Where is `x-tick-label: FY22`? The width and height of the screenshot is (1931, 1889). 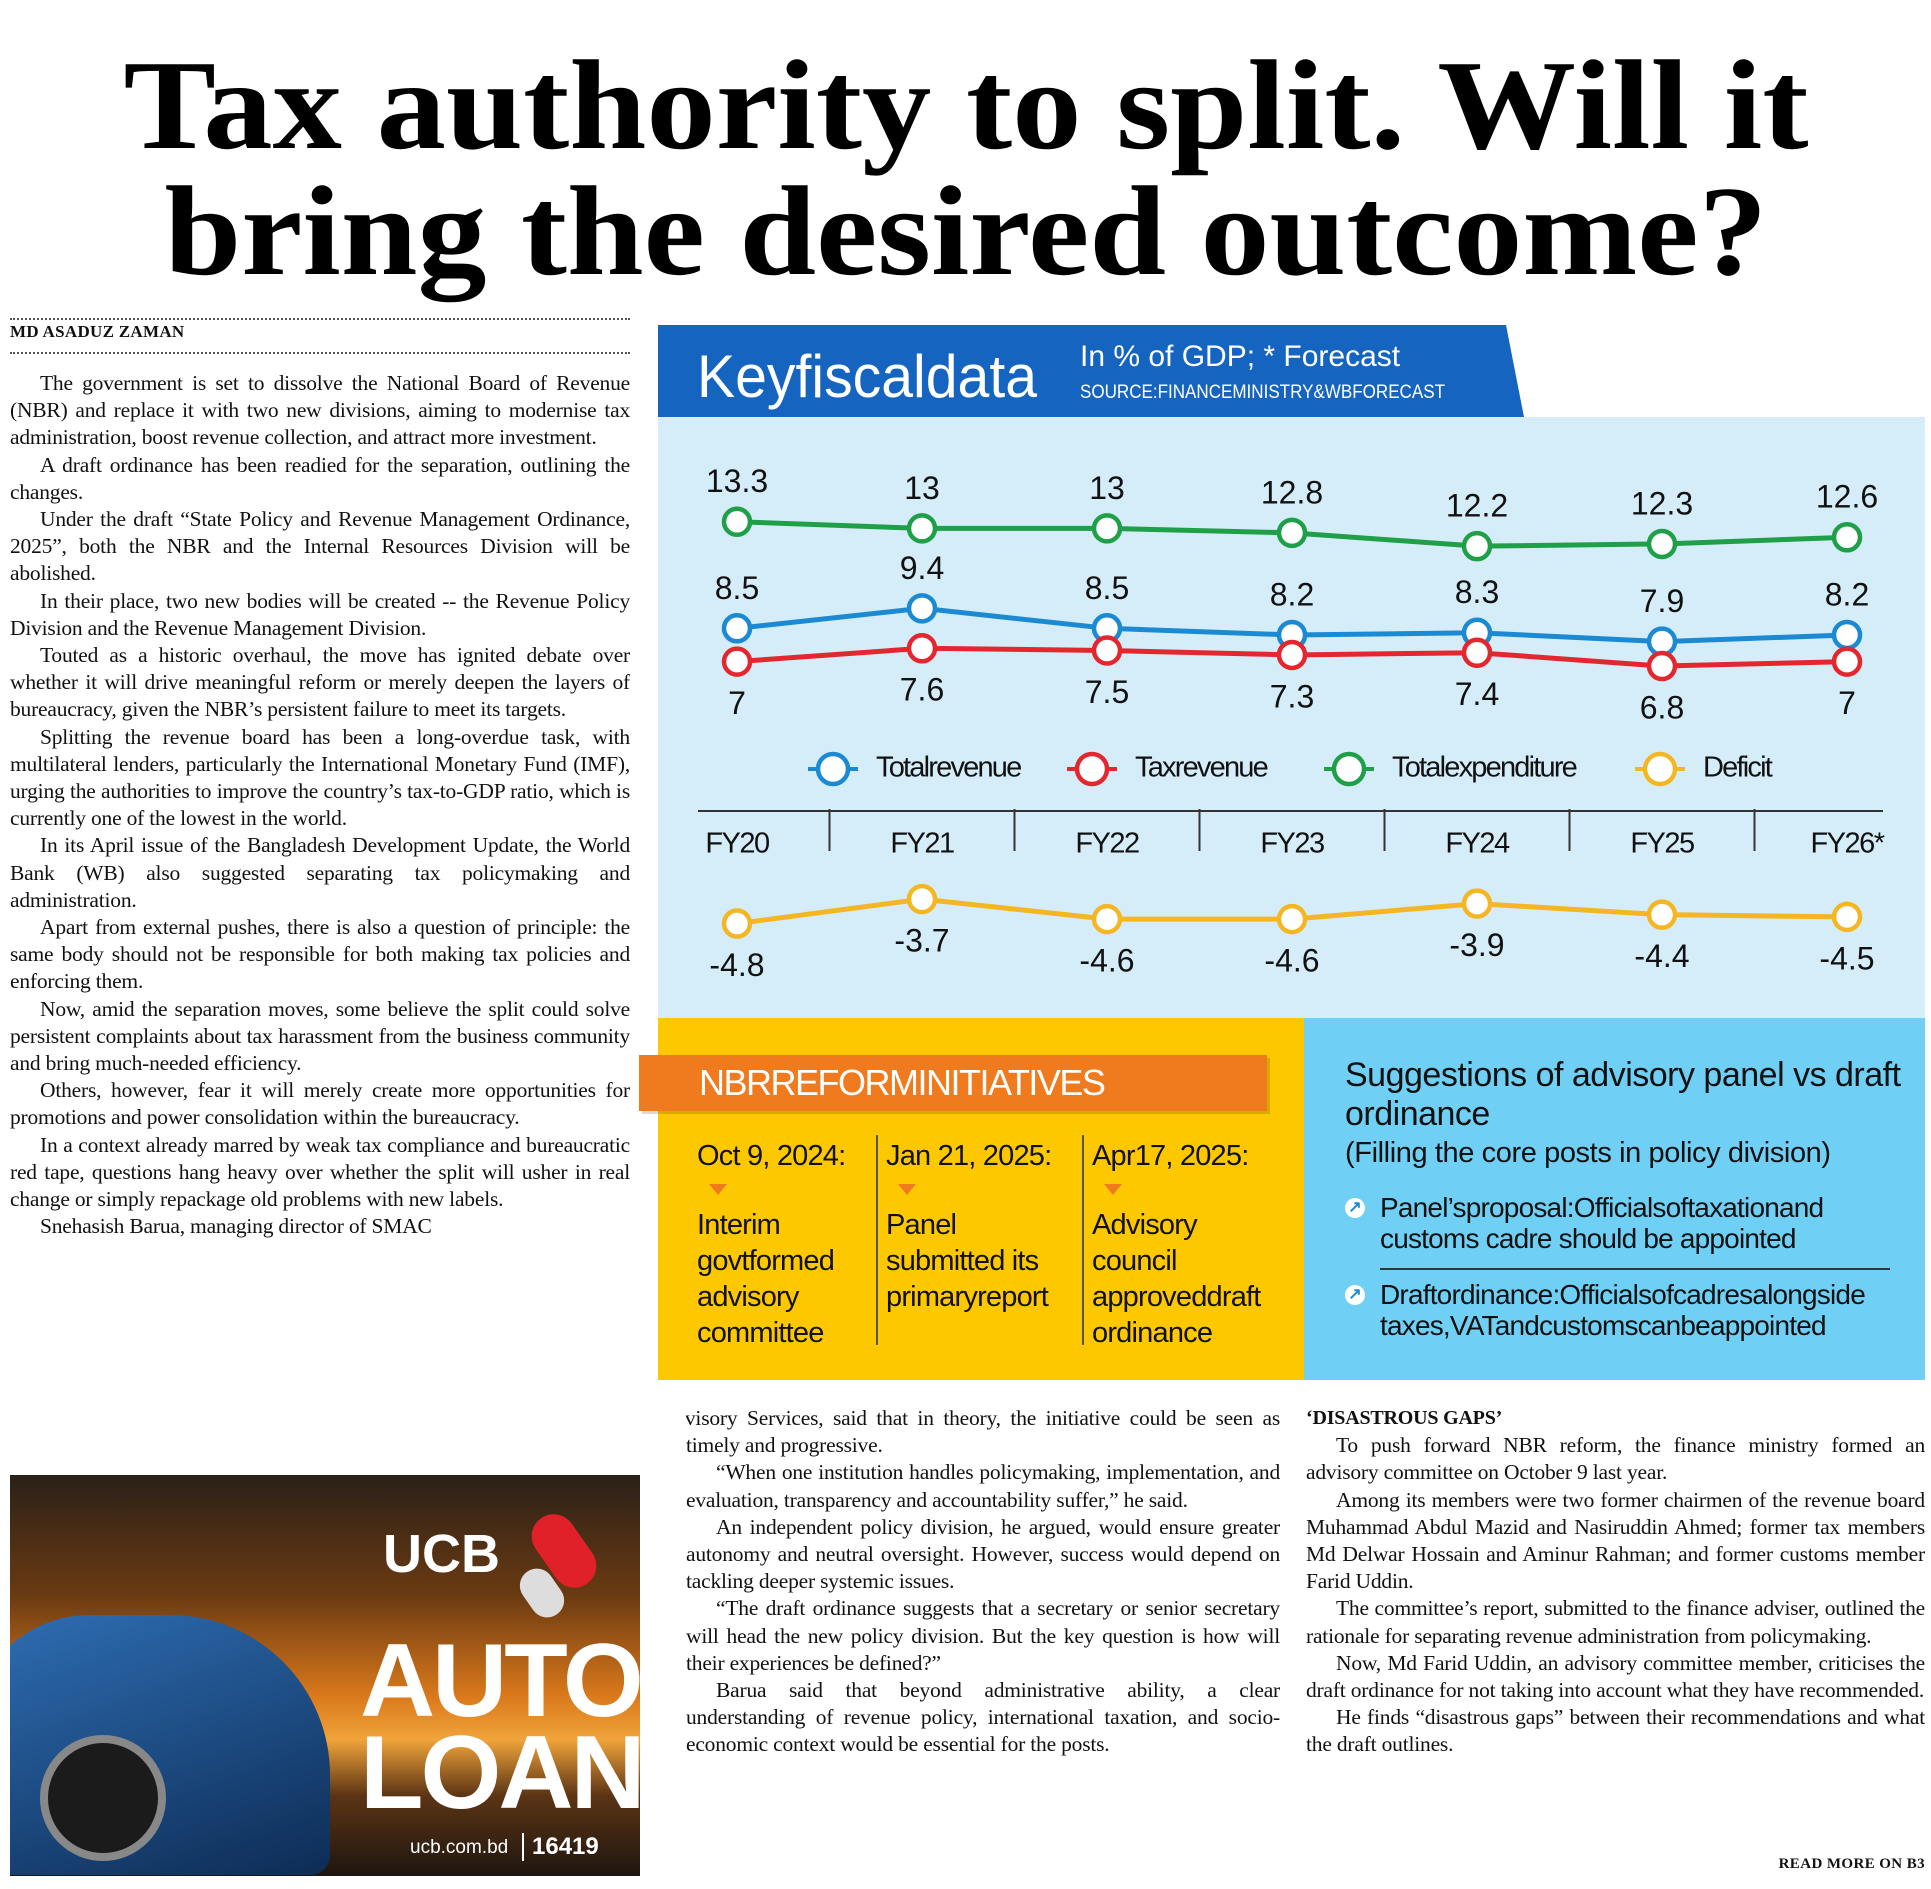 x-tick-label: FY22 is located at coordinates (1107, 844).